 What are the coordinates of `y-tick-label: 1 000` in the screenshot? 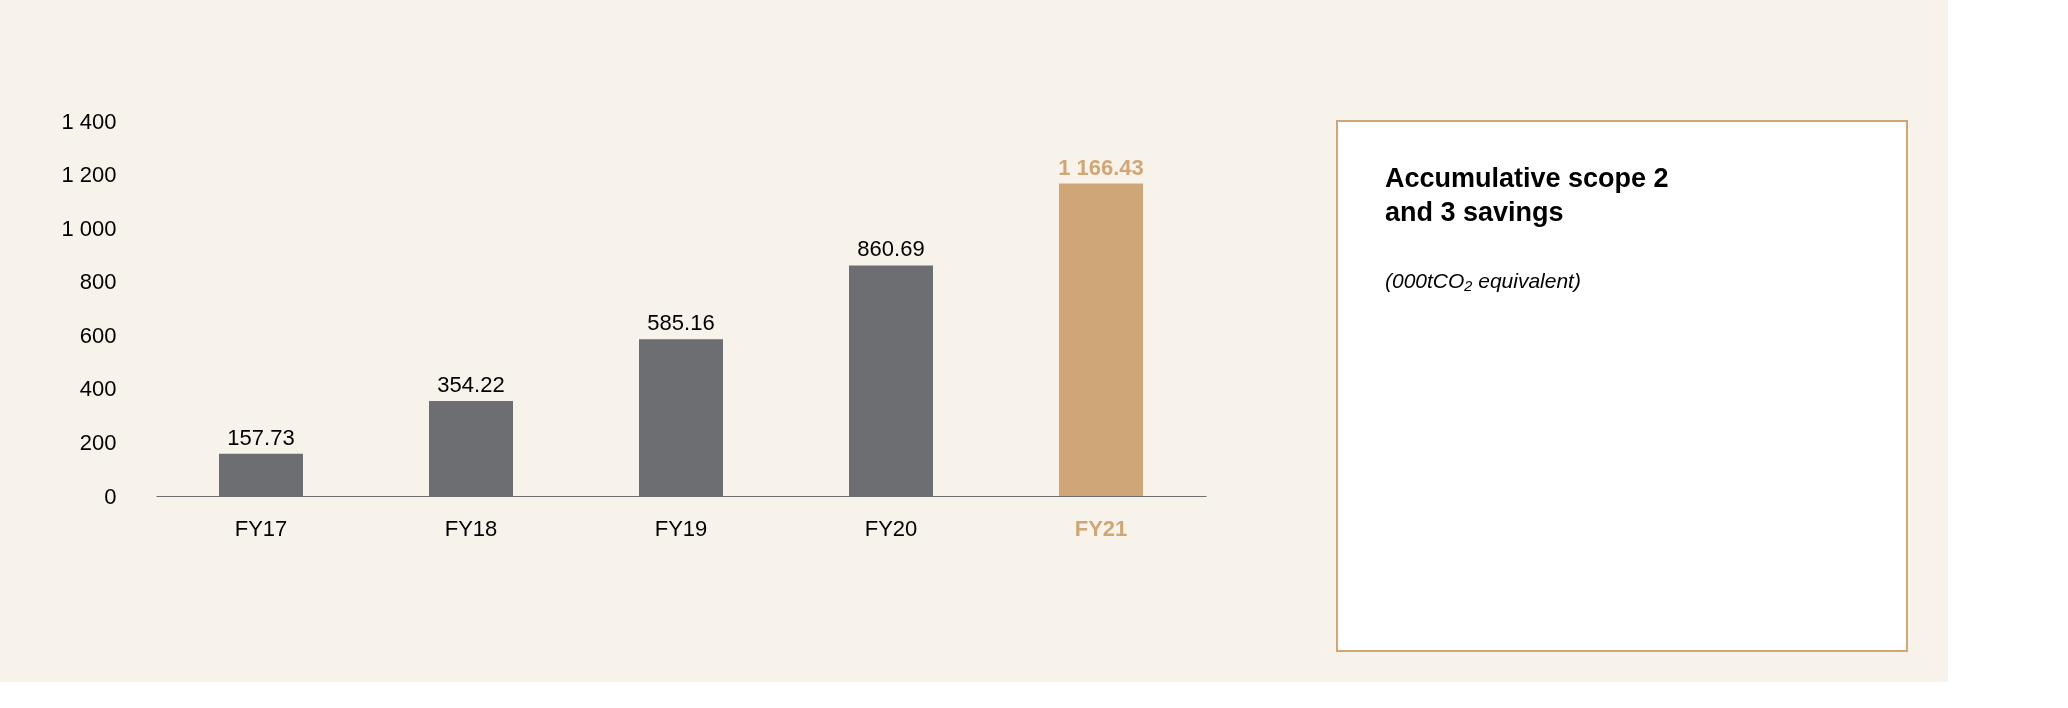 It's located at (89, 228).